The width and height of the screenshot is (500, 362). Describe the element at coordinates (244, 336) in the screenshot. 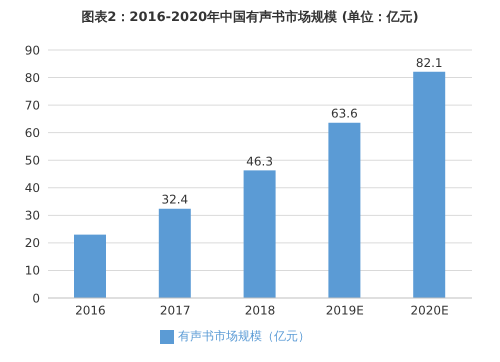

I see `legend-label: 有声书市场规模（亿元）` at that location.